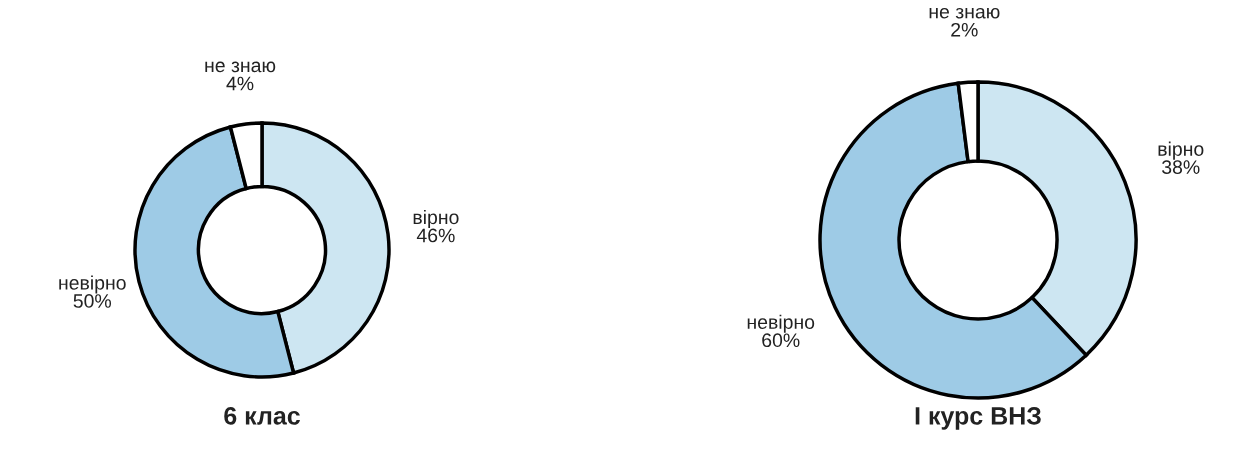  Describe the element at coordinates (978, 418) in the screenshot. I see `text: I курс ВНЗ` at that location.